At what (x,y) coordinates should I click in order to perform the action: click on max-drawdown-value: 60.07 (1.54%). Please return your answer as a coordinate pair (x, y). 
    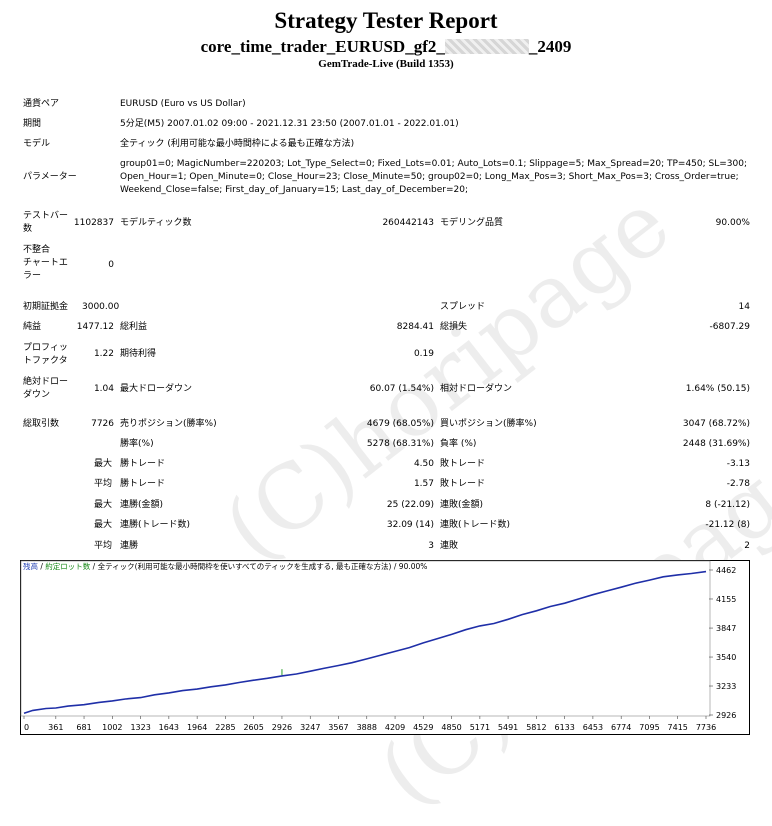
    Looking at the image, I should click on (401, 389).